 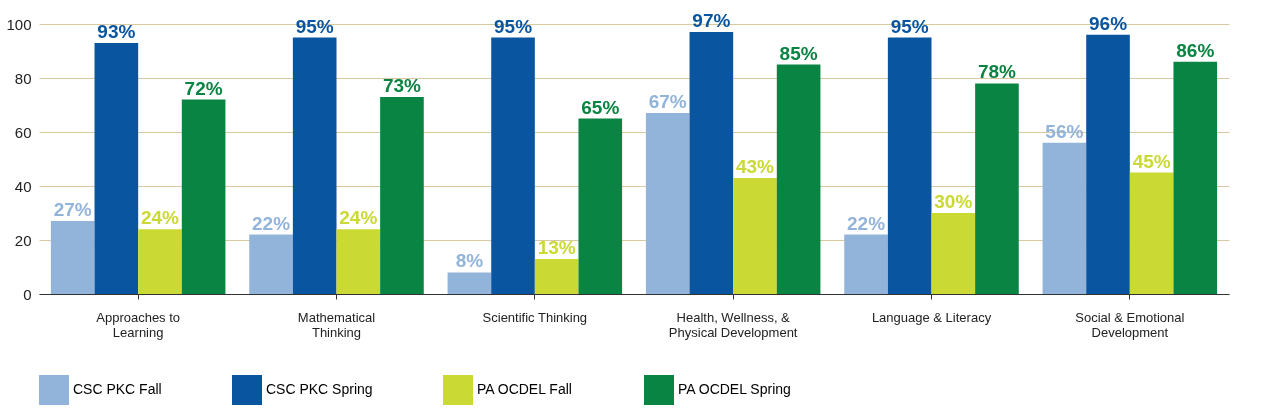 What do you see at coordinates (1108, 23) in the screenshot?
I see `data-label: 96%` at bounding box center [1108, 23].